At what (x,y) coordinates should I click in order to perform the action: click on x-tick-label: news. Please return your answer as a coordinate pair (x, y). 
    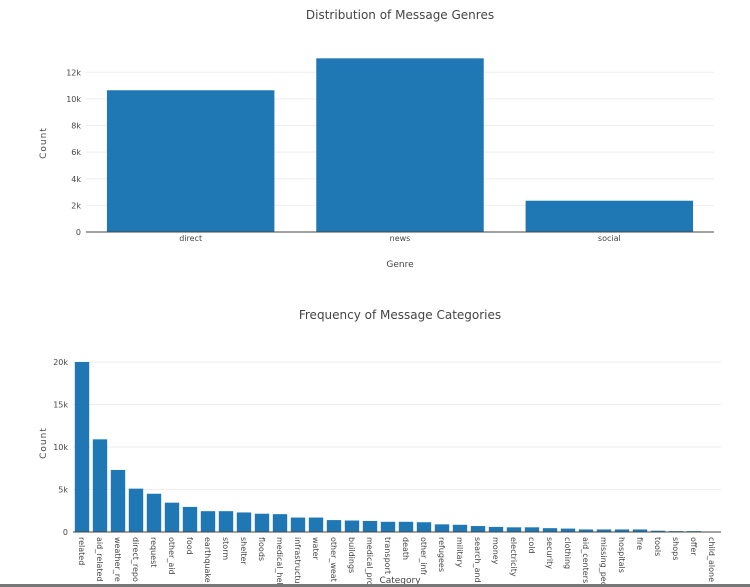
    Looking at the image, I should click on (400, 238).